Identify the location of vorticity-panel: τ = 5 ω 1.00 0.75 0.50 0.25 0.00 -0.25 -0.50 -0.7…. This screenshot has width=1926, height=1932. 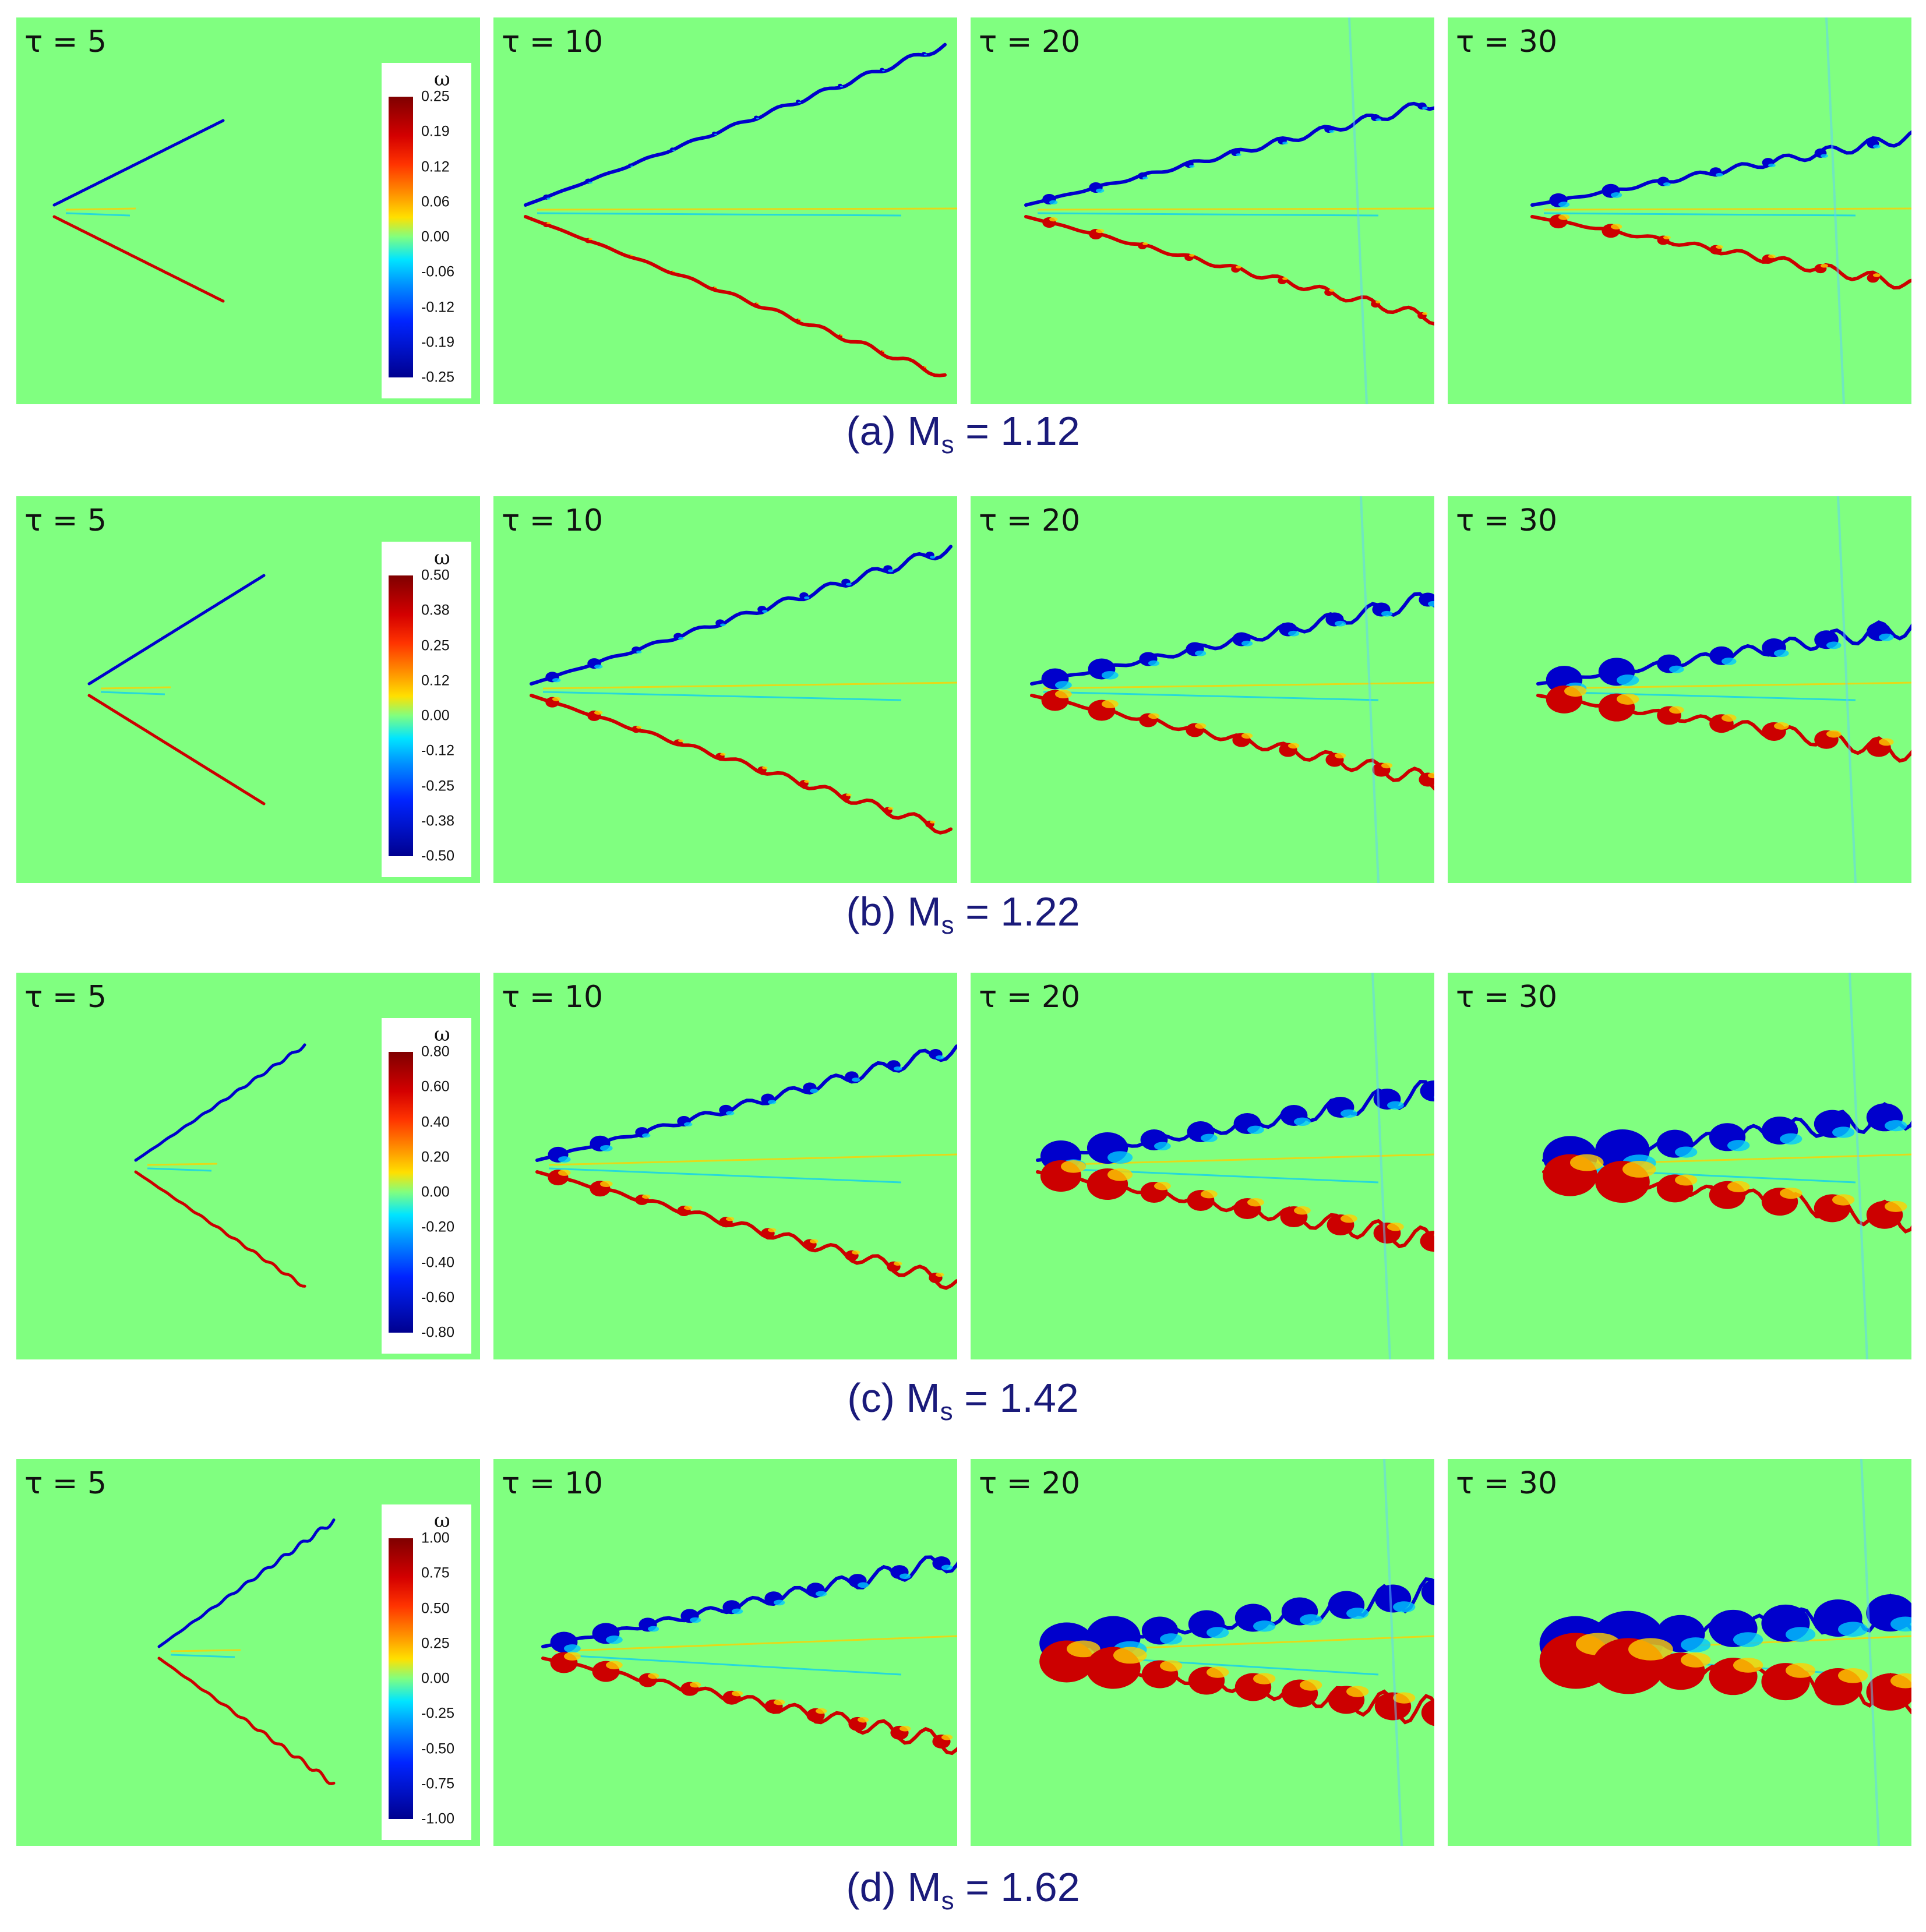
(248, 1652).